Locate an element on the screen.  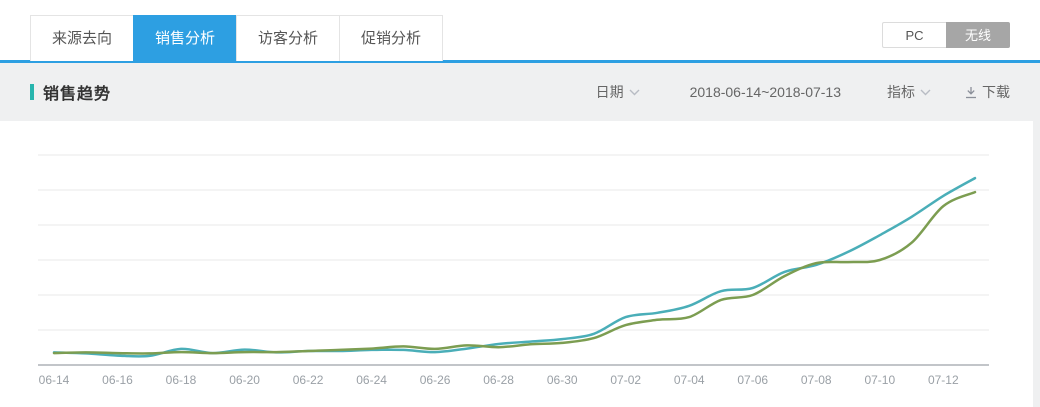
panel-controls: 日期 2018-06-14~2018-07-13 指标 下载 is located at coordinates (803, 92).